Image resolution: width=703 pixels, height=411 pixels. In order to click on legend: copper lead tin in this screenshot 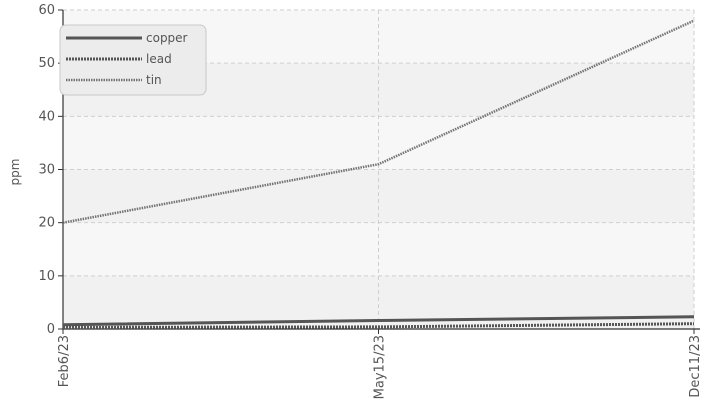, I will do `click(133, 60)`.